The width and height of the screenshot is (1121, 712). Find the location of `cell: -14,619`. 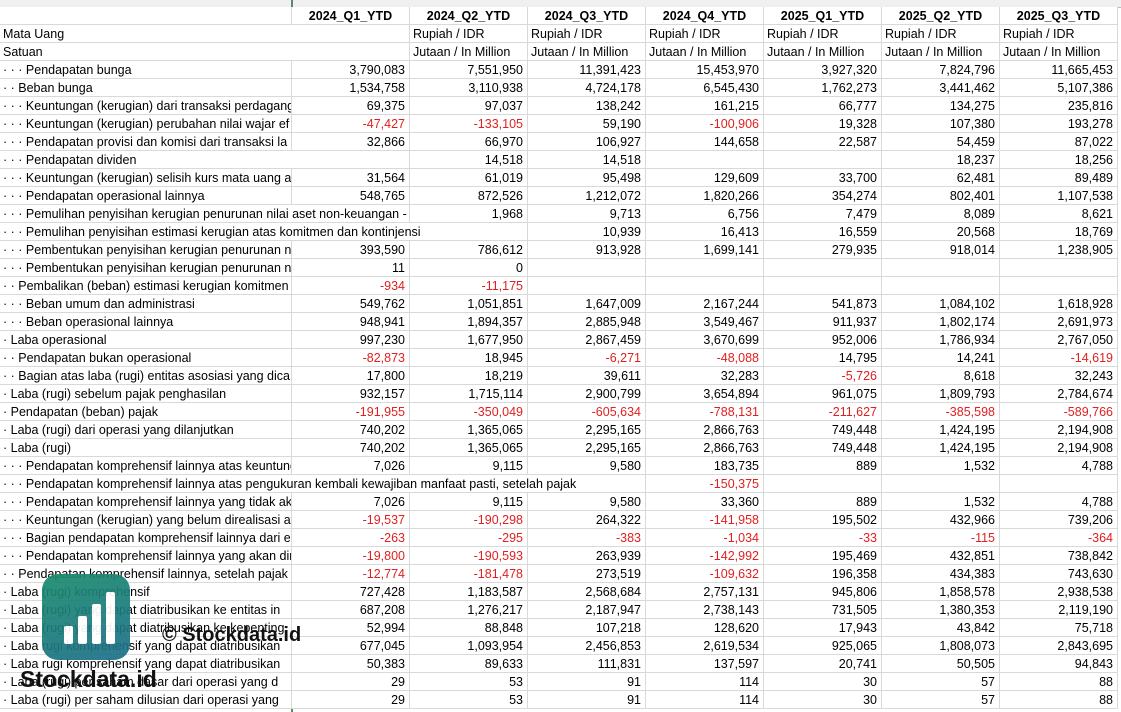

cell: -14,619 is located at coordinates (1059, 358).